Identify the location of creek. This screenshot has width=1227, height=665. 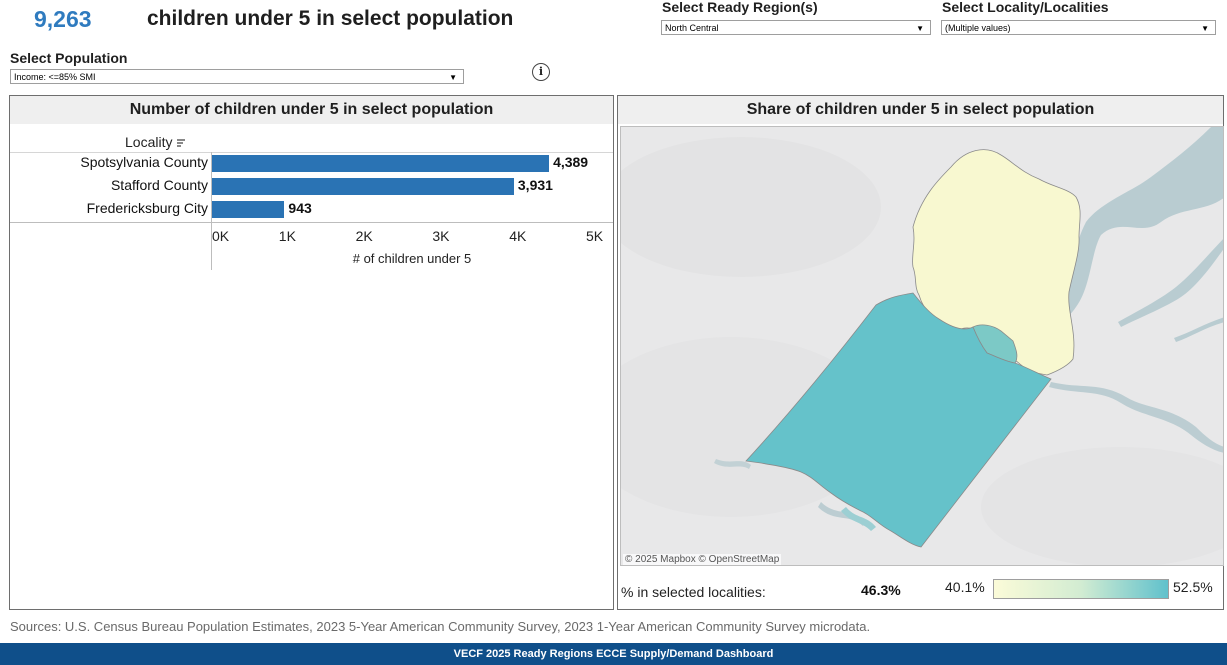
(1198, 329).